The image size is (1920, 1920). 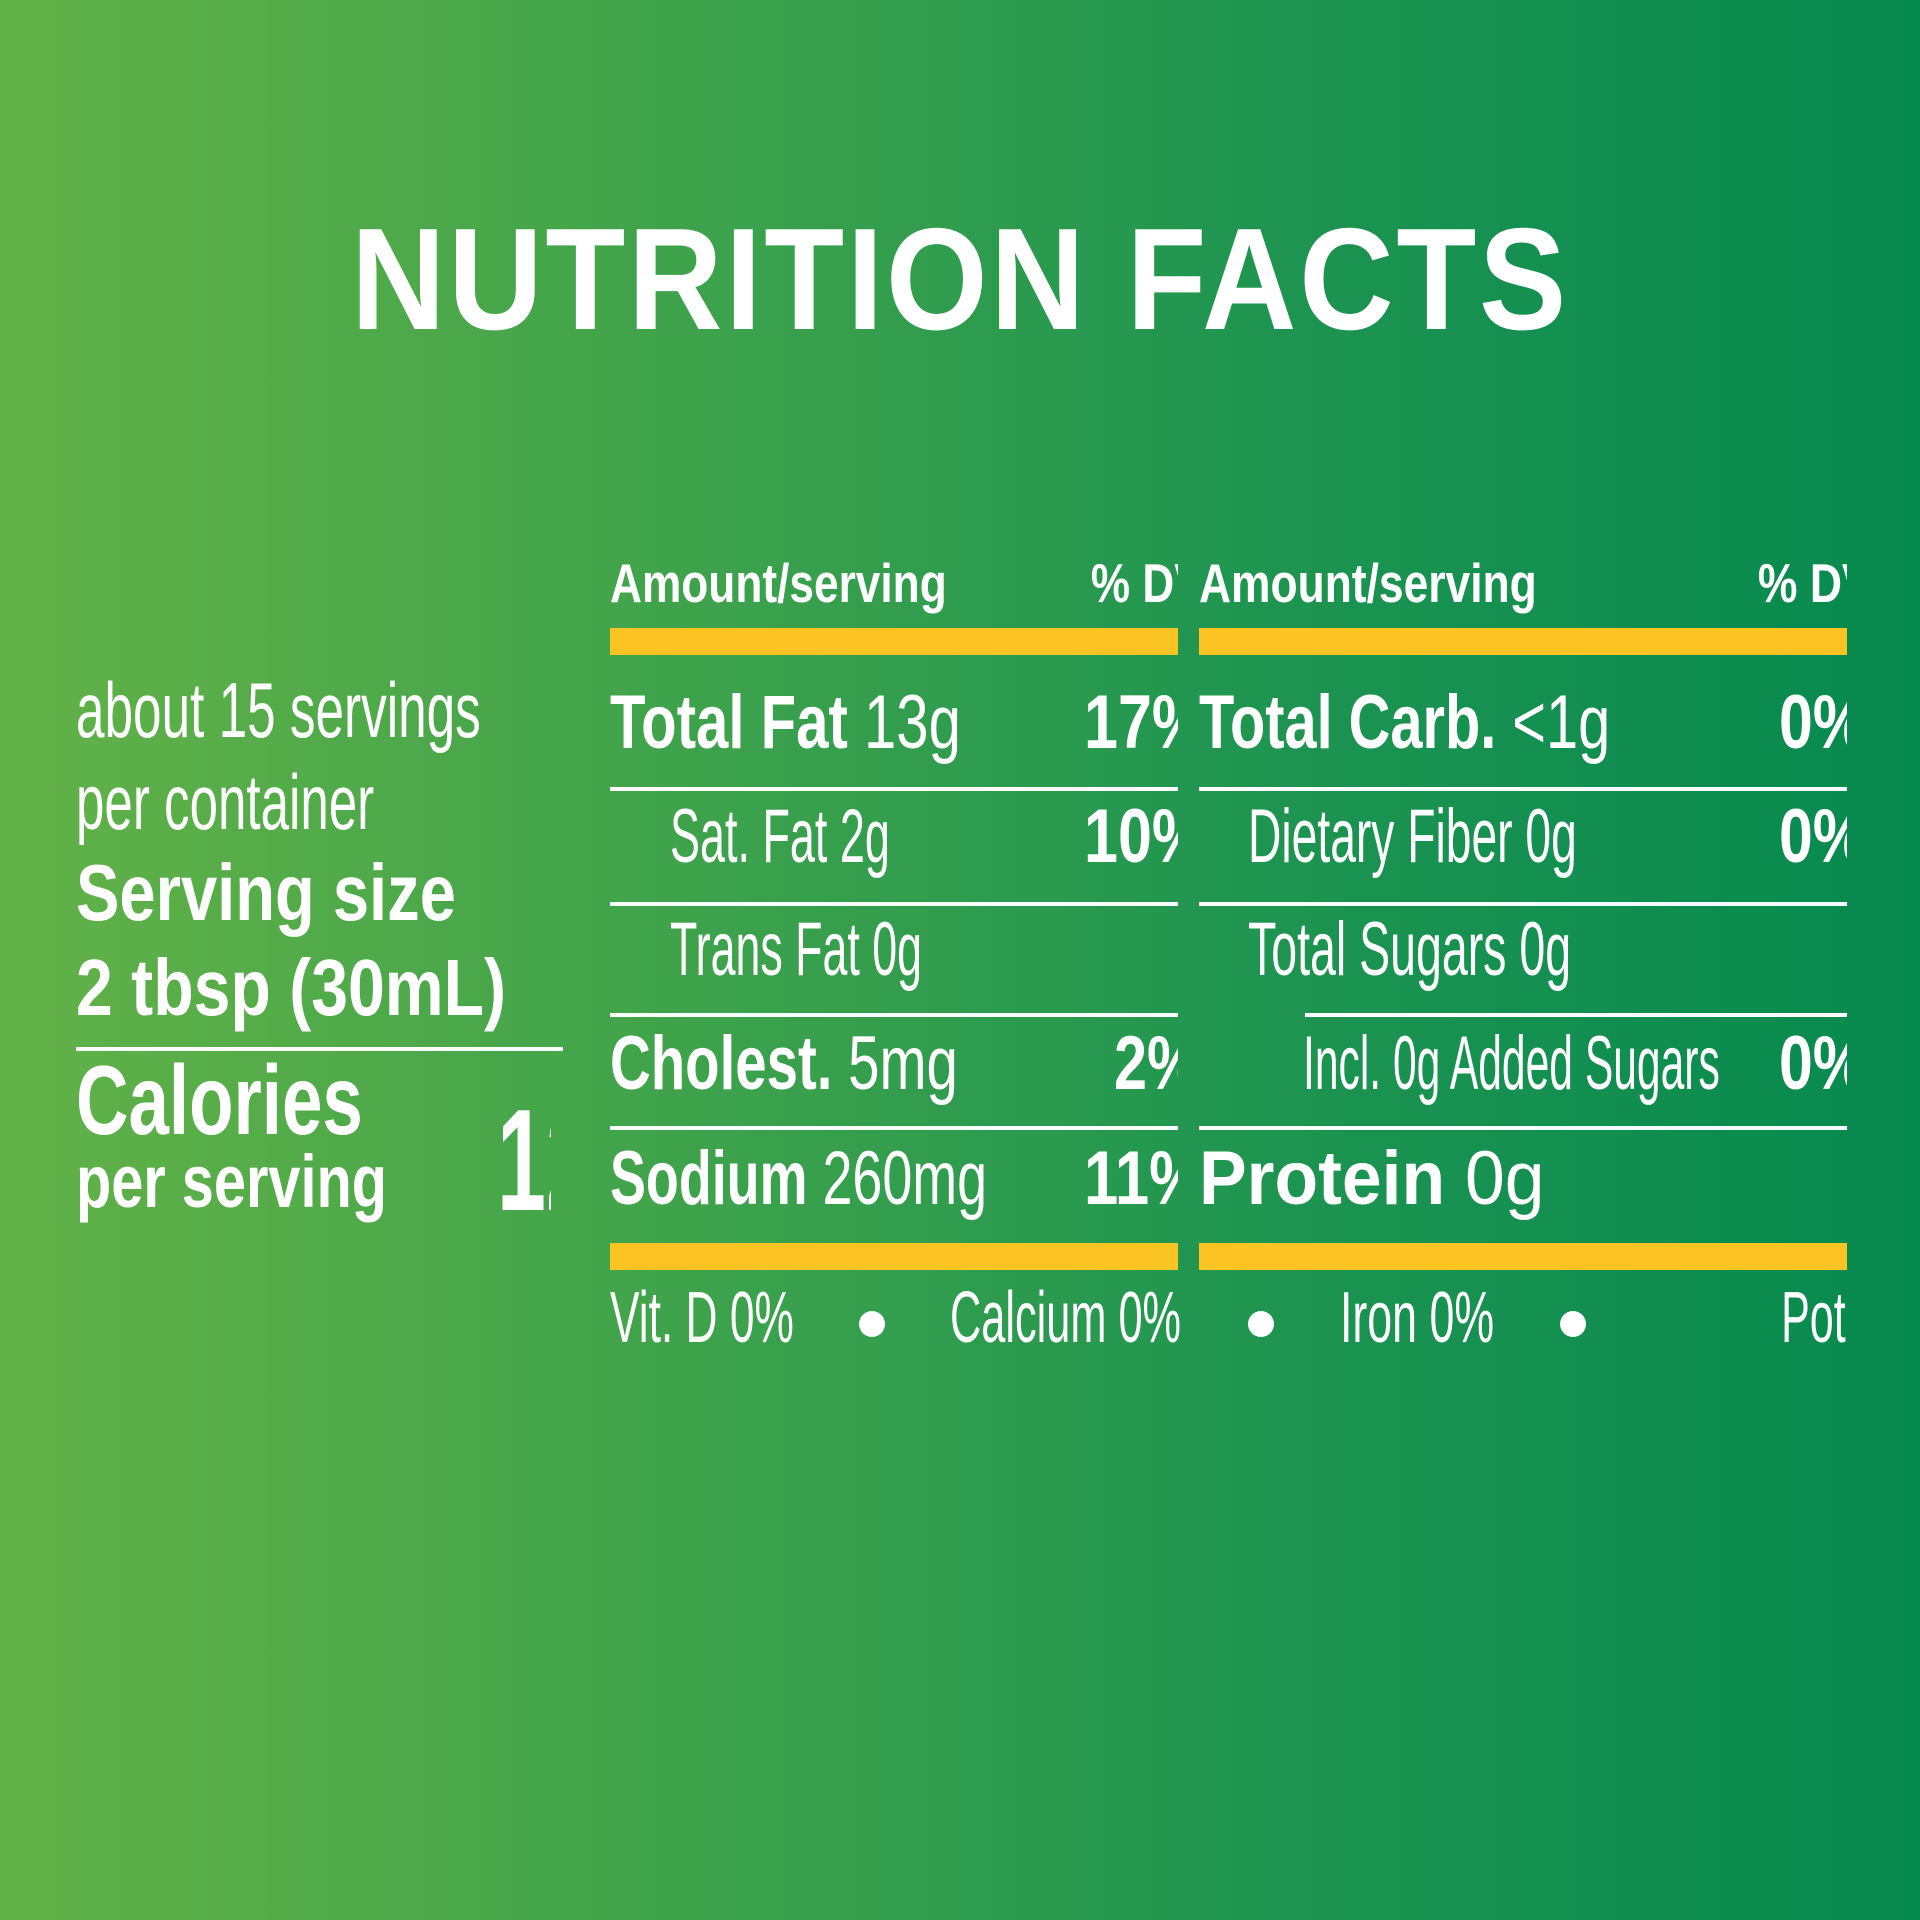 What do you see at coordinates (1417, 1320) in the screenshot?
I see `footer-iron: Iron 0%` at bounding box center [1417, 1320].